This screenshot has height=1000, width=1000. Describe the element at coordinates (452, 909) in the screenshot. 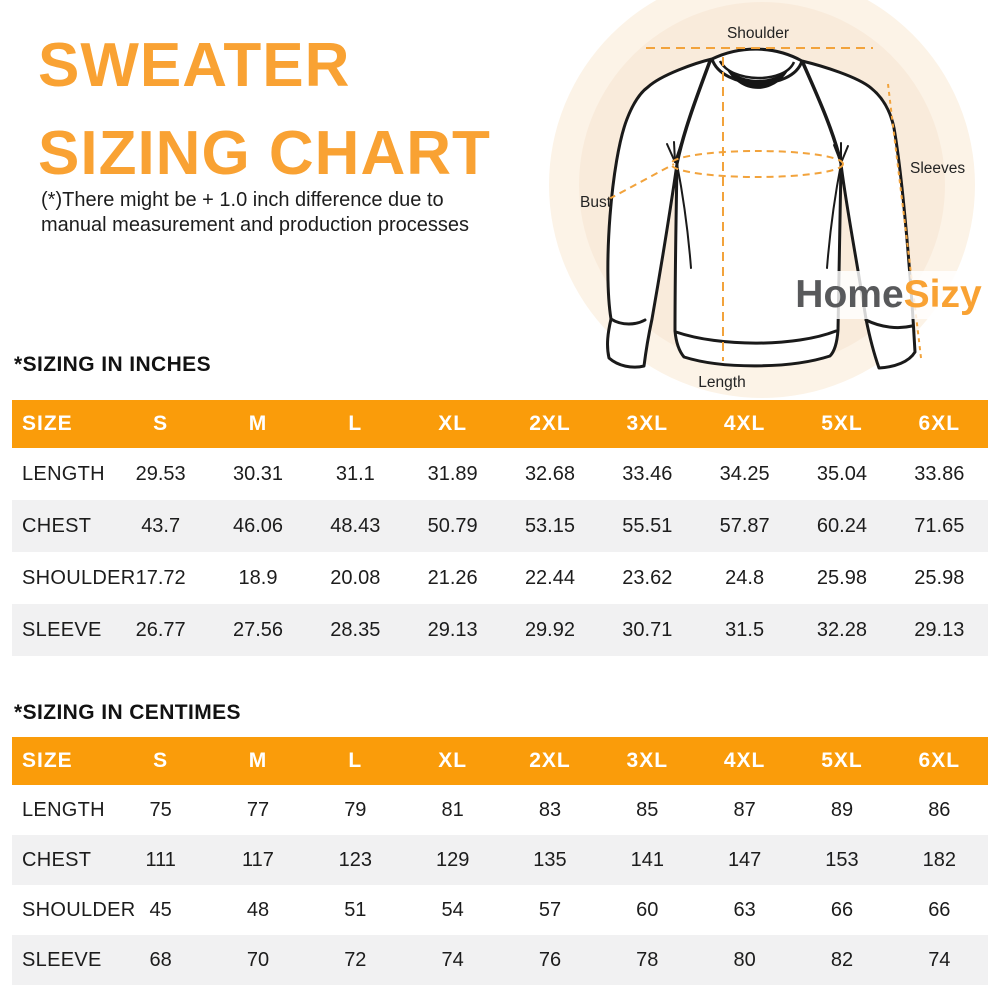

I see `size-value: 54` at that location.